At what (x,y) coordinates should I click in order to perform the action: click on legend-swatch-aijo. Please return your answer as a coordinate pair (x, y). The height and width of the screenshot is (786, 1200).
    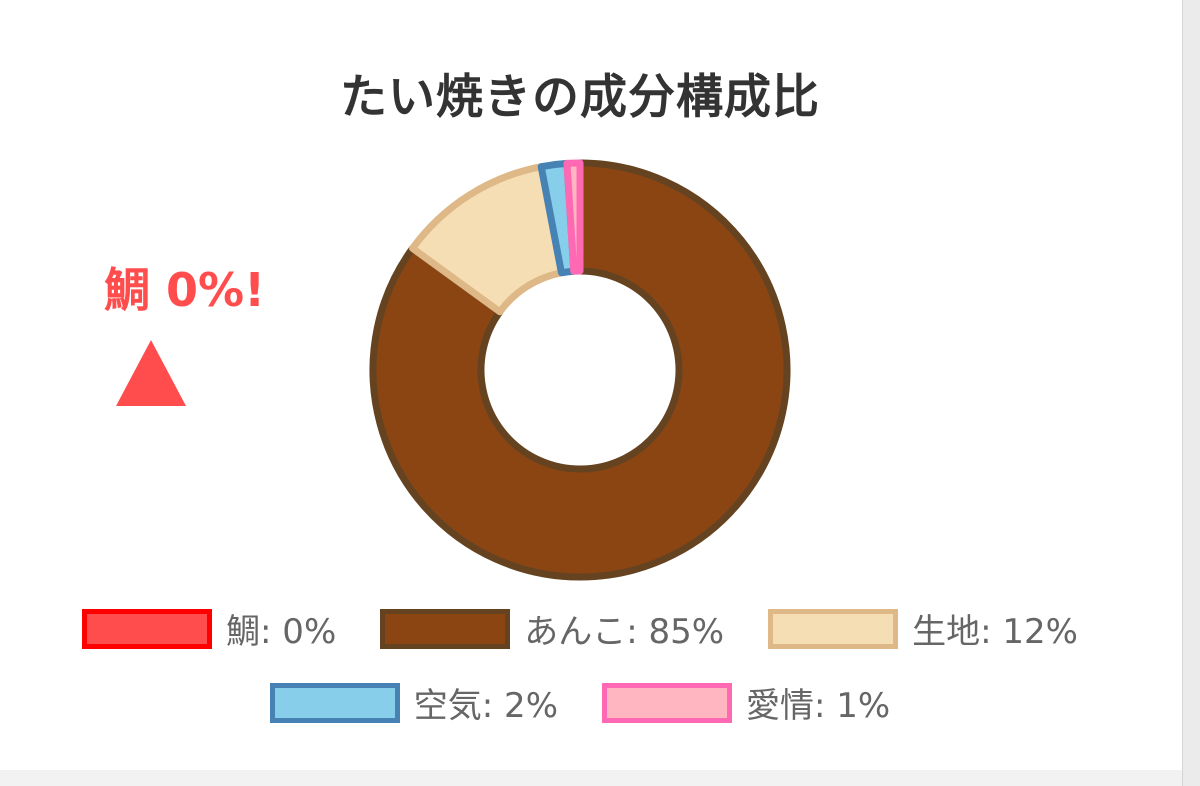
    Looking at the image, I should click on (667, 702).